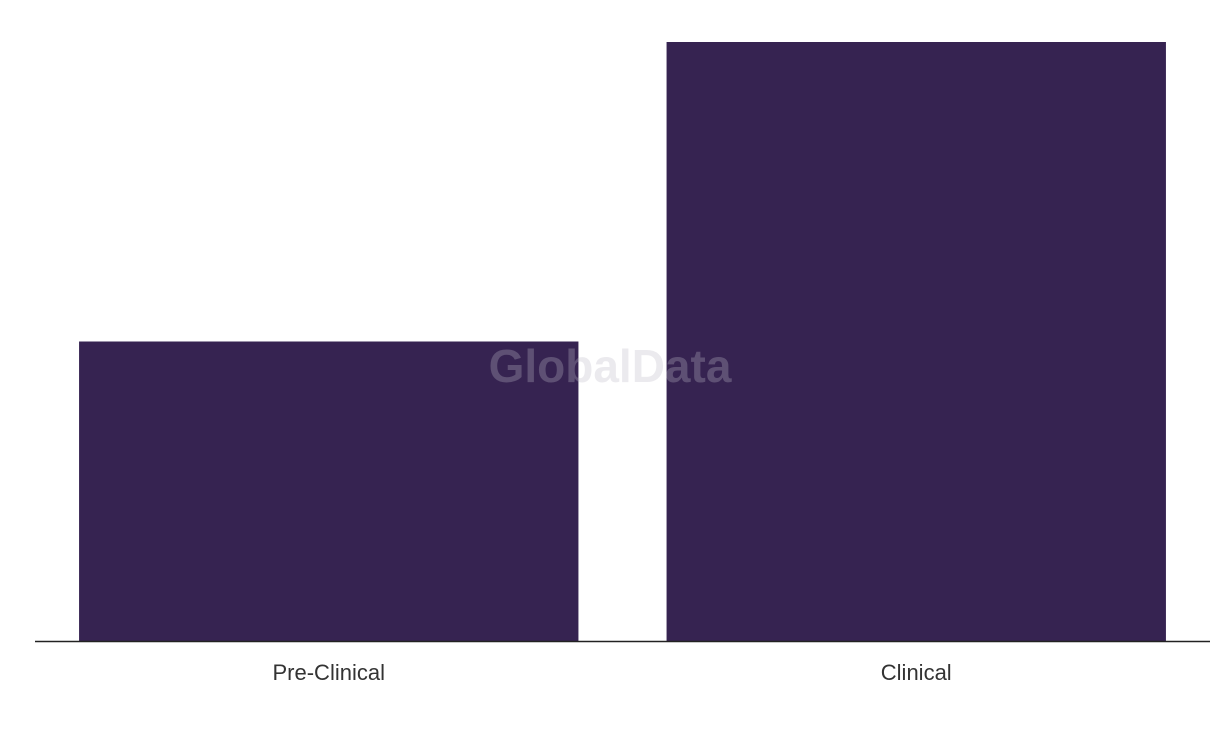 This screenshot has height=736, width=1220. I want to click on watermark: GlobalData, so click(610, 366).